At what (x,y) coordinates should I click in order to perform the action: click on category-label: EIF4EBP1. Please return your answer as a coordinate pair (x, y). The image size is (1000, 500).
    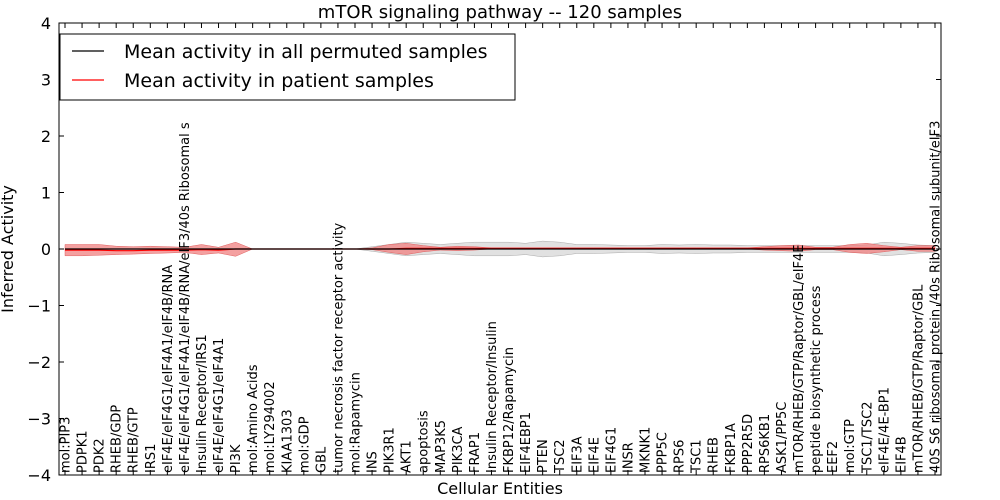
    Looking at the image, I should click on (526, 442).